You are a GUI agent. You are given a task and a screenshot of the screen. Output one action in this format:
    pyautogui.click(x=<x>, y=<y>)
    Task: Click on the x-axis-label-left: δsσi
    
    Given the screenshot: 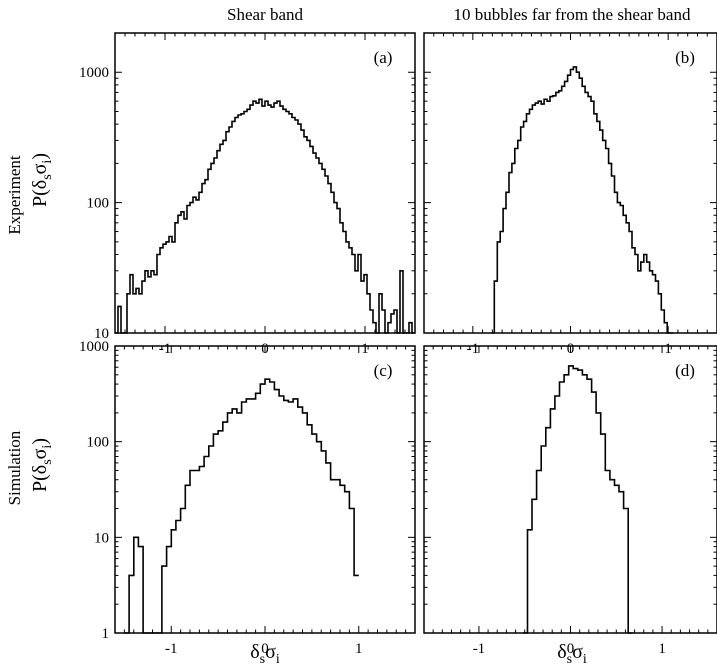 What is the action you would take?
    pyautogui.click(x=265, y=653)
    